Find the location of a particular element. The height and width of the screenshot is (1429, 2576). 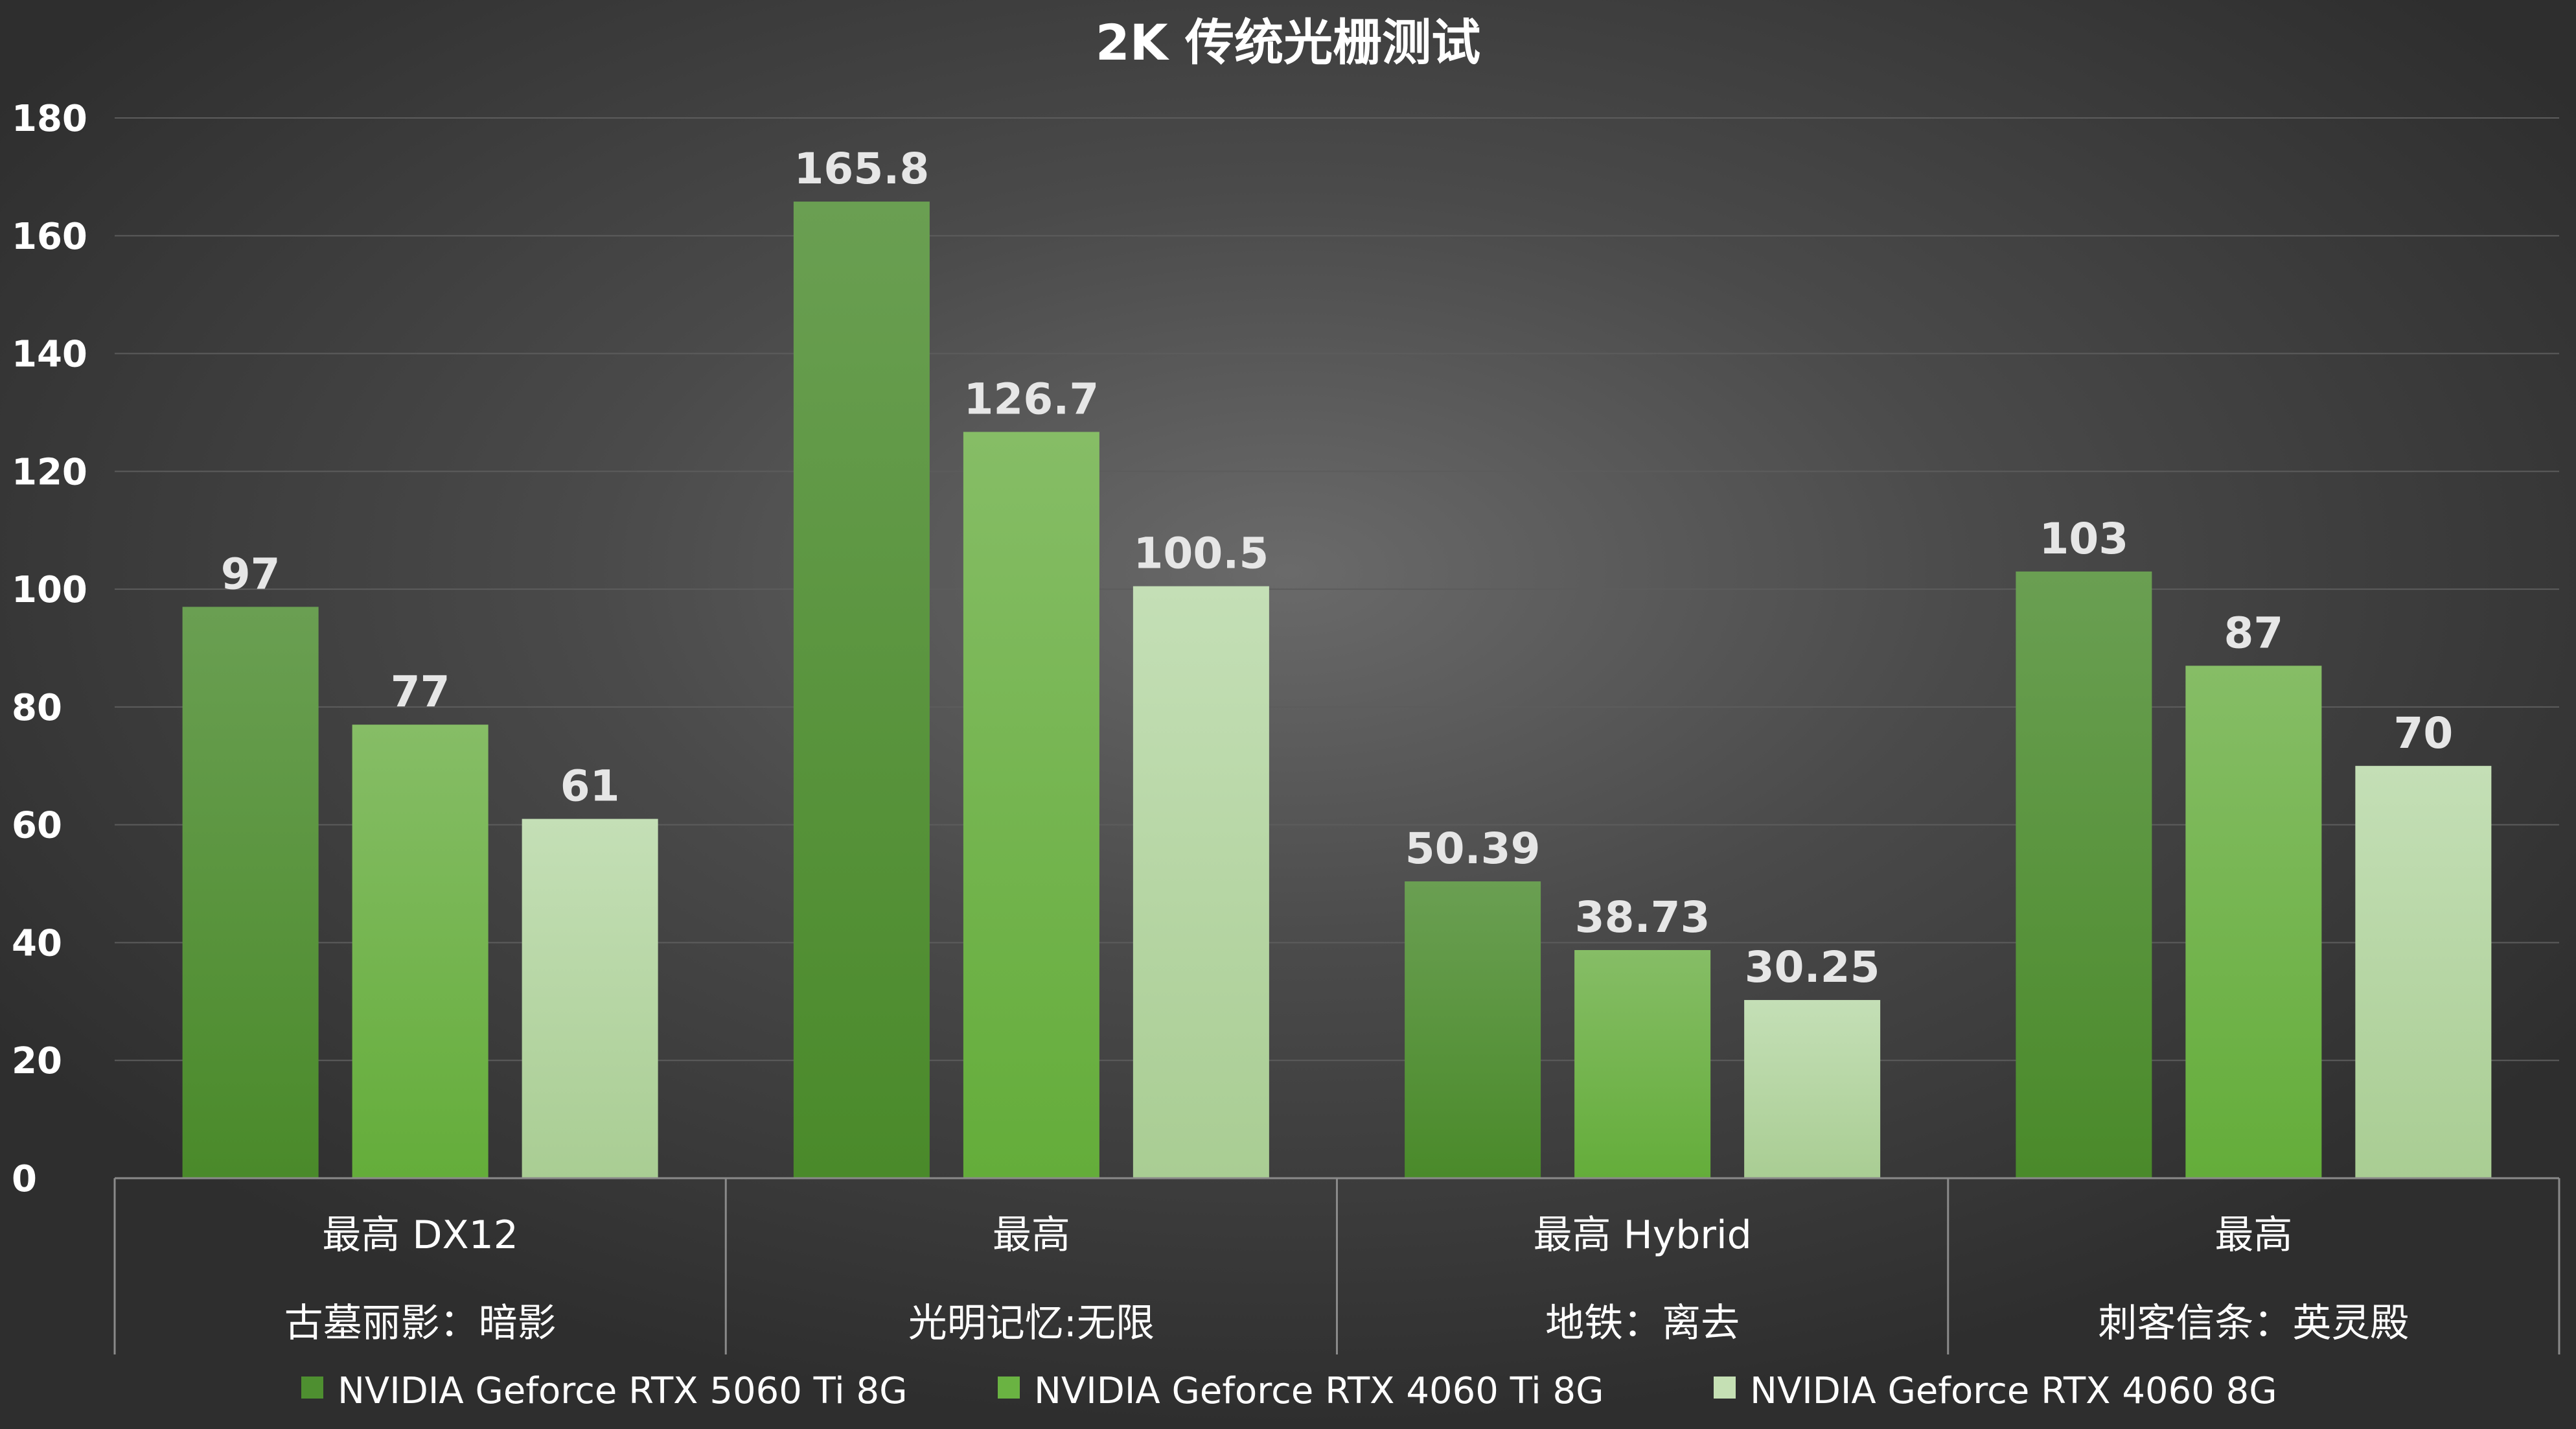

y-tick-label: 20 is located at coordinates (37, 1061).